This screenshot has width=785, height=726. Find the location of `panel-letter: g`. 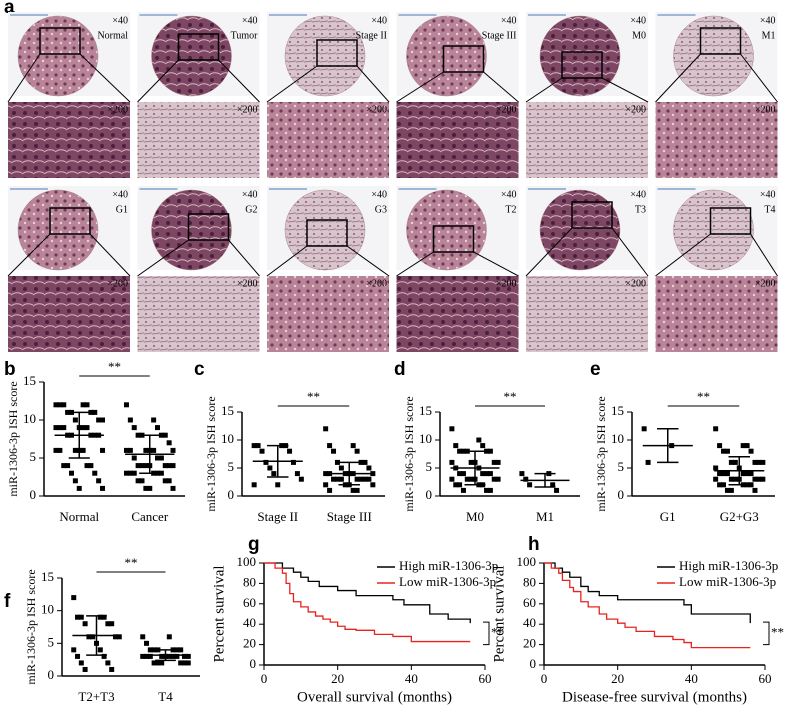

panel-letter: g is located at coordinates (254, 544).